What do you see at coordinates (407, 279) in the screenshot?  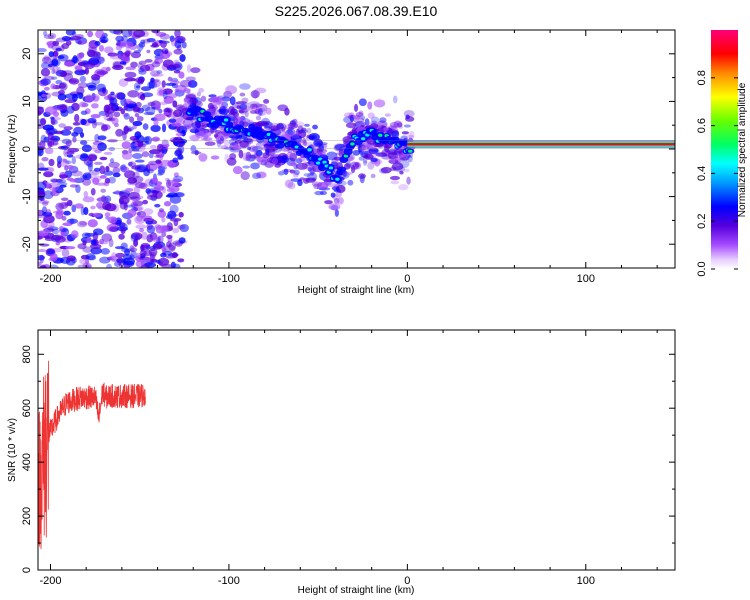 I see `spectrogram-x-tick-label: 0` at bounding box center [407, 279].